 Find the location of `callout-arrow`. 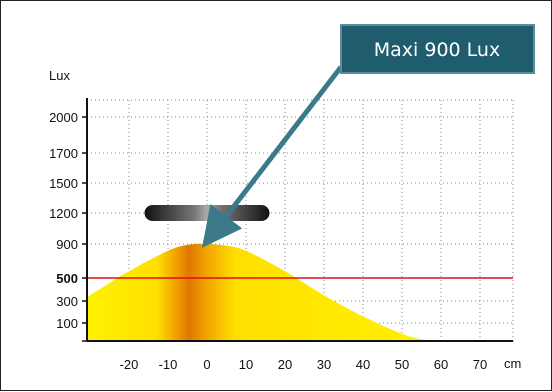

callout-arrow is located at coordinates (272, 156).